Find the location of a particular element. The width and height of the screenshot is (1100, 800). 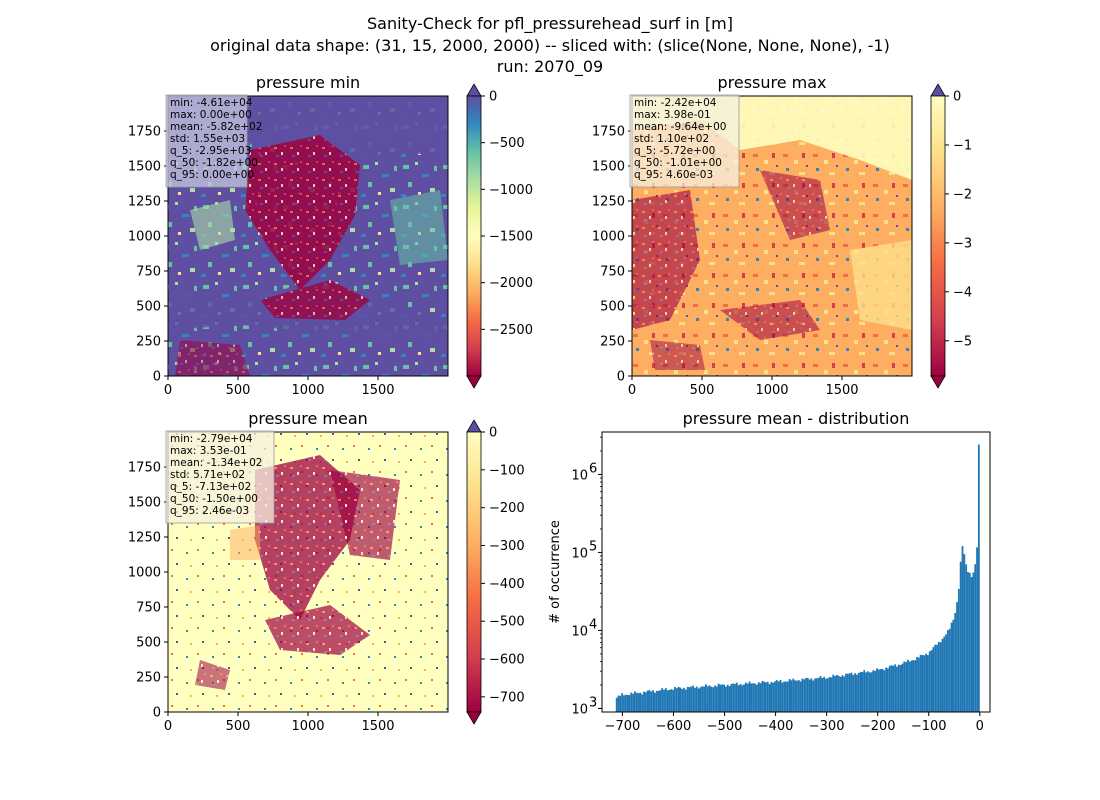

colorbar-tick-label: −300 is located at coordinates (507, 546).